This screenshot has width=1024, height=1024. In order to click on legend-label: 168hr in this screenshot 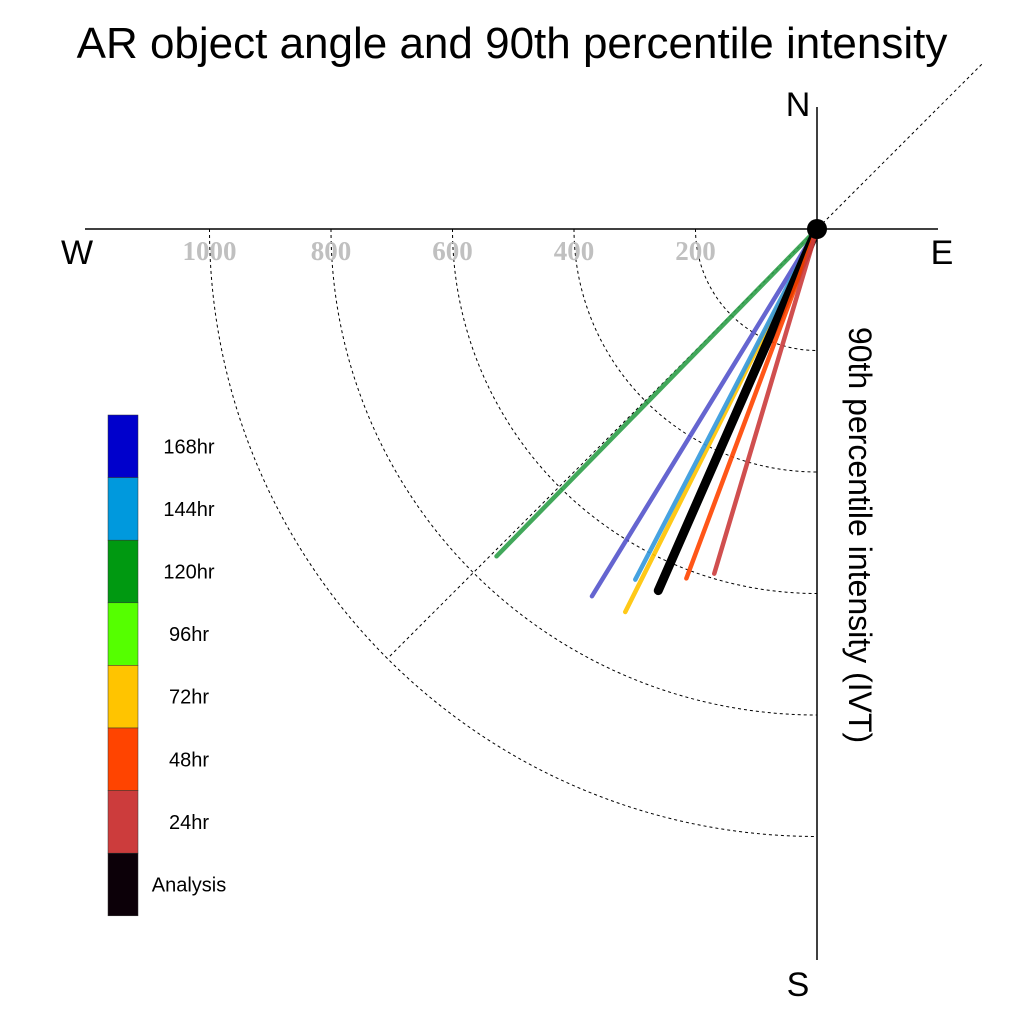, I will do `click(188, 447)`.